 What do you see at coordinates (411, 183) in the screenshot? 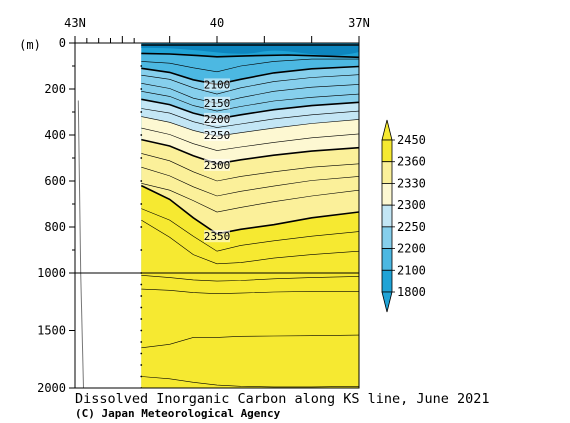
I see `colorbar-label: 2330` at bounding box center [411, 183].